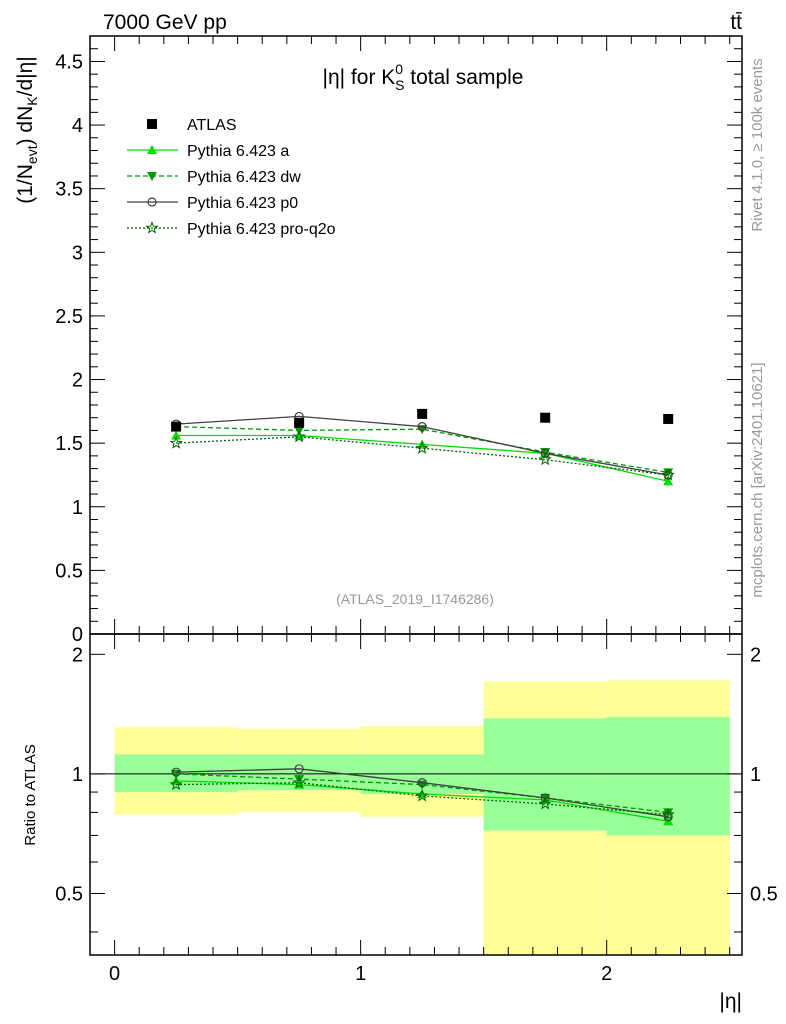 The image size is (786, 1024). What do you see at coordinates (69, 894) in the screenshot?
I see `ratio-ytick-label: 0.5` at bounding box center [69, 894].